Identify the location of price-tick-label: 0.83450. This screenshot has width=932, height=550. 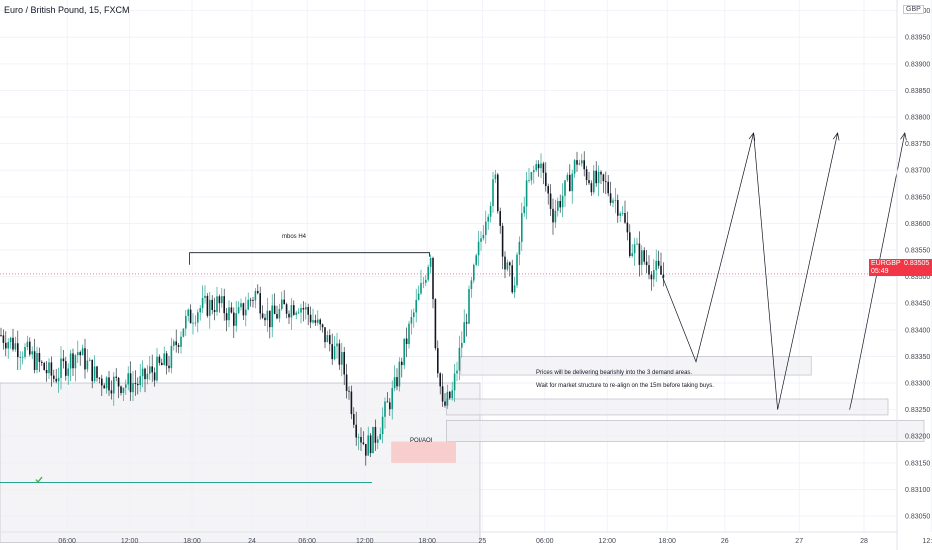
(917, 304).